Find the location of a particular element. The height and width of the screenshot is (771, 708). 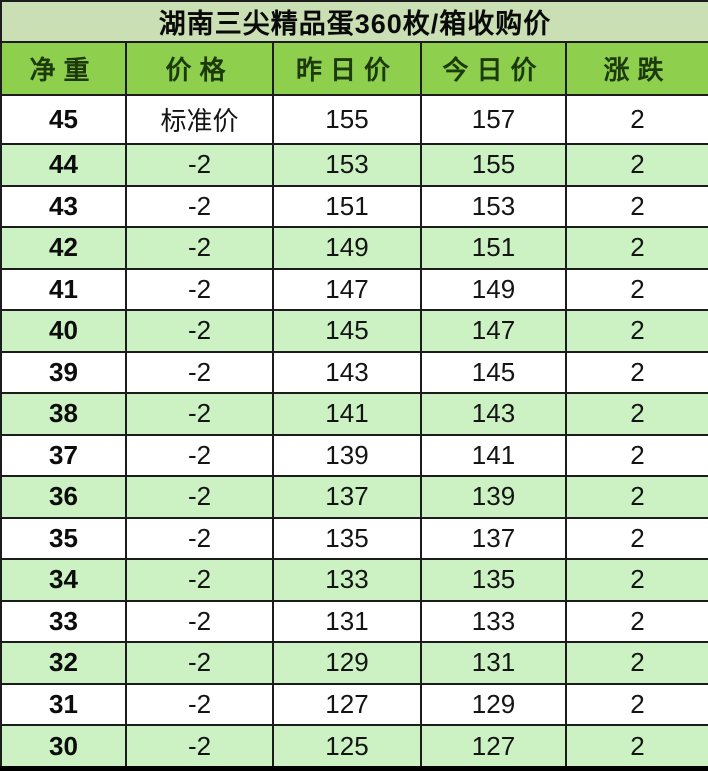

table-row: 40 -2 145 147 2 is located at coordinates (354, 331).